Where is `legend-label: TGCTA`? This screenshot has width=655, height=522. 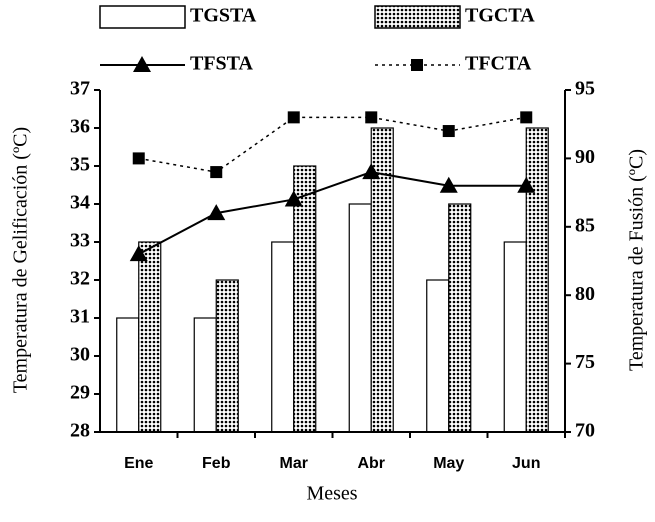 legend-label: TGCTA is located at coordinates (500, 16).